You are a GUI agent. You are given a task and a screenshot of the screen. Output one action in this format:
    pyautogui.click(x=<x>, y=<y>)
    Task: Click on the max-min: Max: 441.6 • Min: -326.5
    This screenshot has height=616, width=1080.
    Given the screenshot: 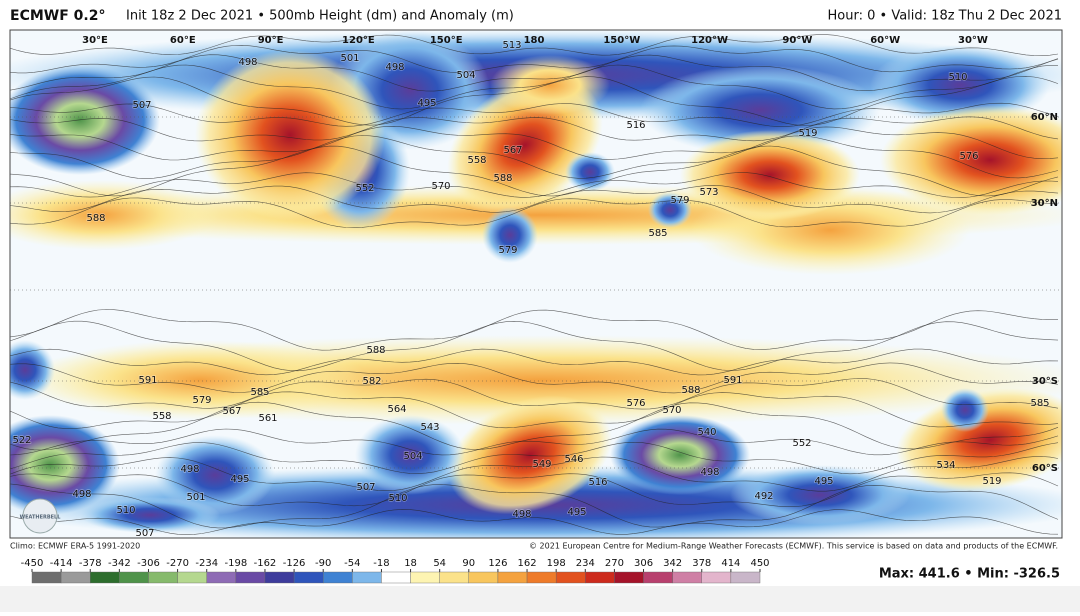 What is the action you would take?
    pyautogui.click(x=969, y=574)
    